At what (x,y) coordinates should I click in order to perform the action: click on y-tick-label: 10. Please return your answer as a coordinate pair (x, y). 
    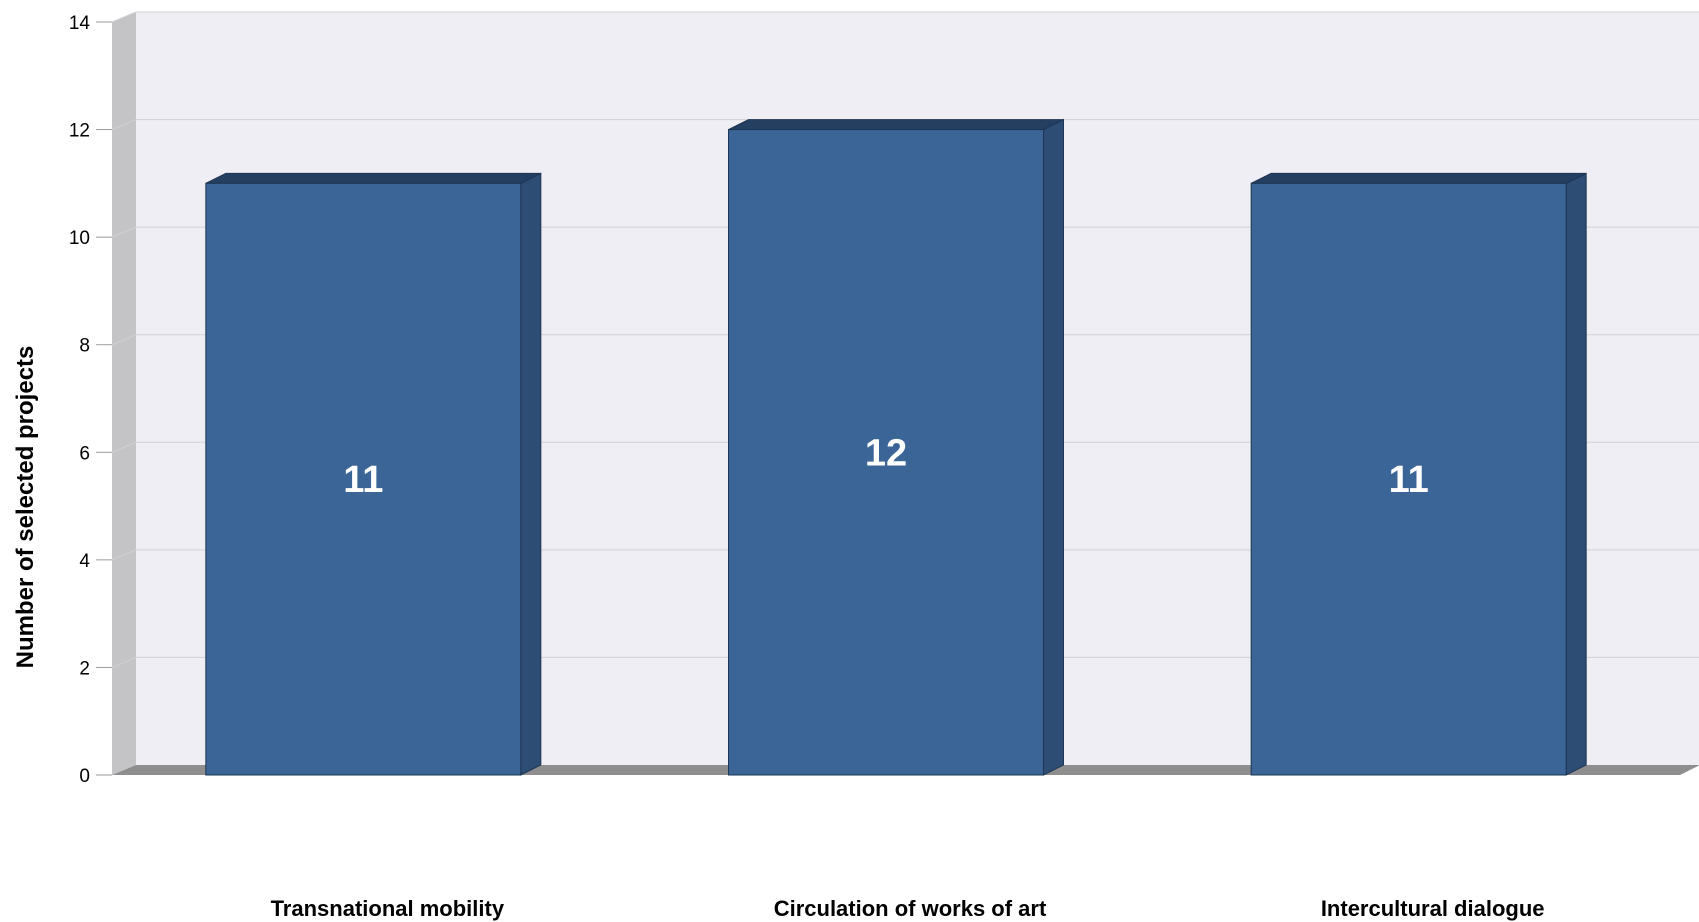
    Looking at the image, I should click on (79, 238).